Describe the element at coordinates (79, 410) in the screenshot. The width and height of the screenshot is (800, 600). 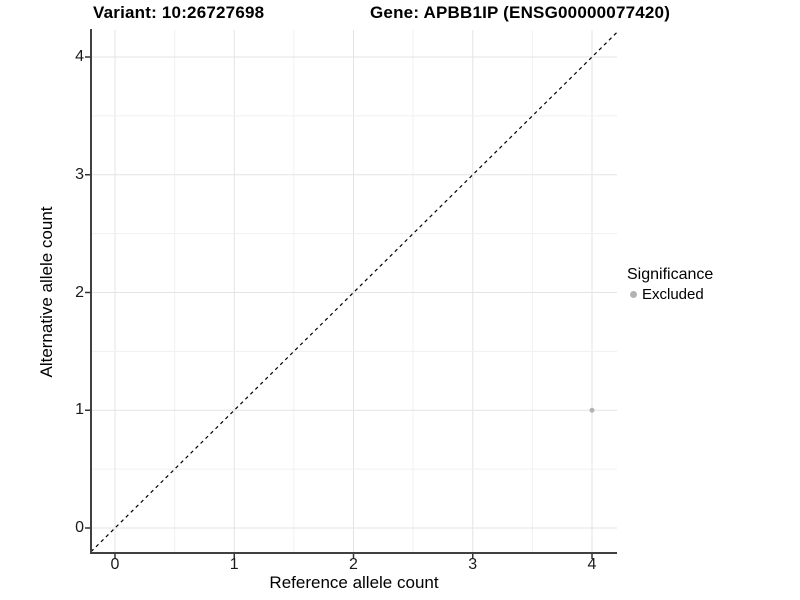
I see `y-tick-label: 1` at that location.